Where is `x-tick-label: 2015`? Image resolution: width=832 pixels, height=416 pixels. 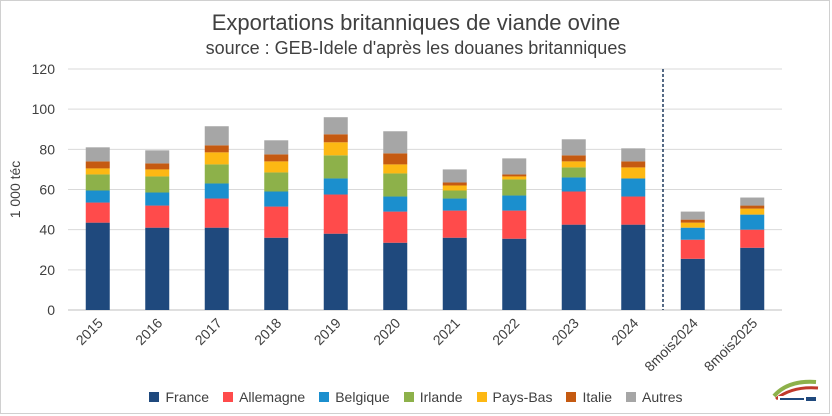 x-tick-label: 2015 is located at coordinates (89, 331).